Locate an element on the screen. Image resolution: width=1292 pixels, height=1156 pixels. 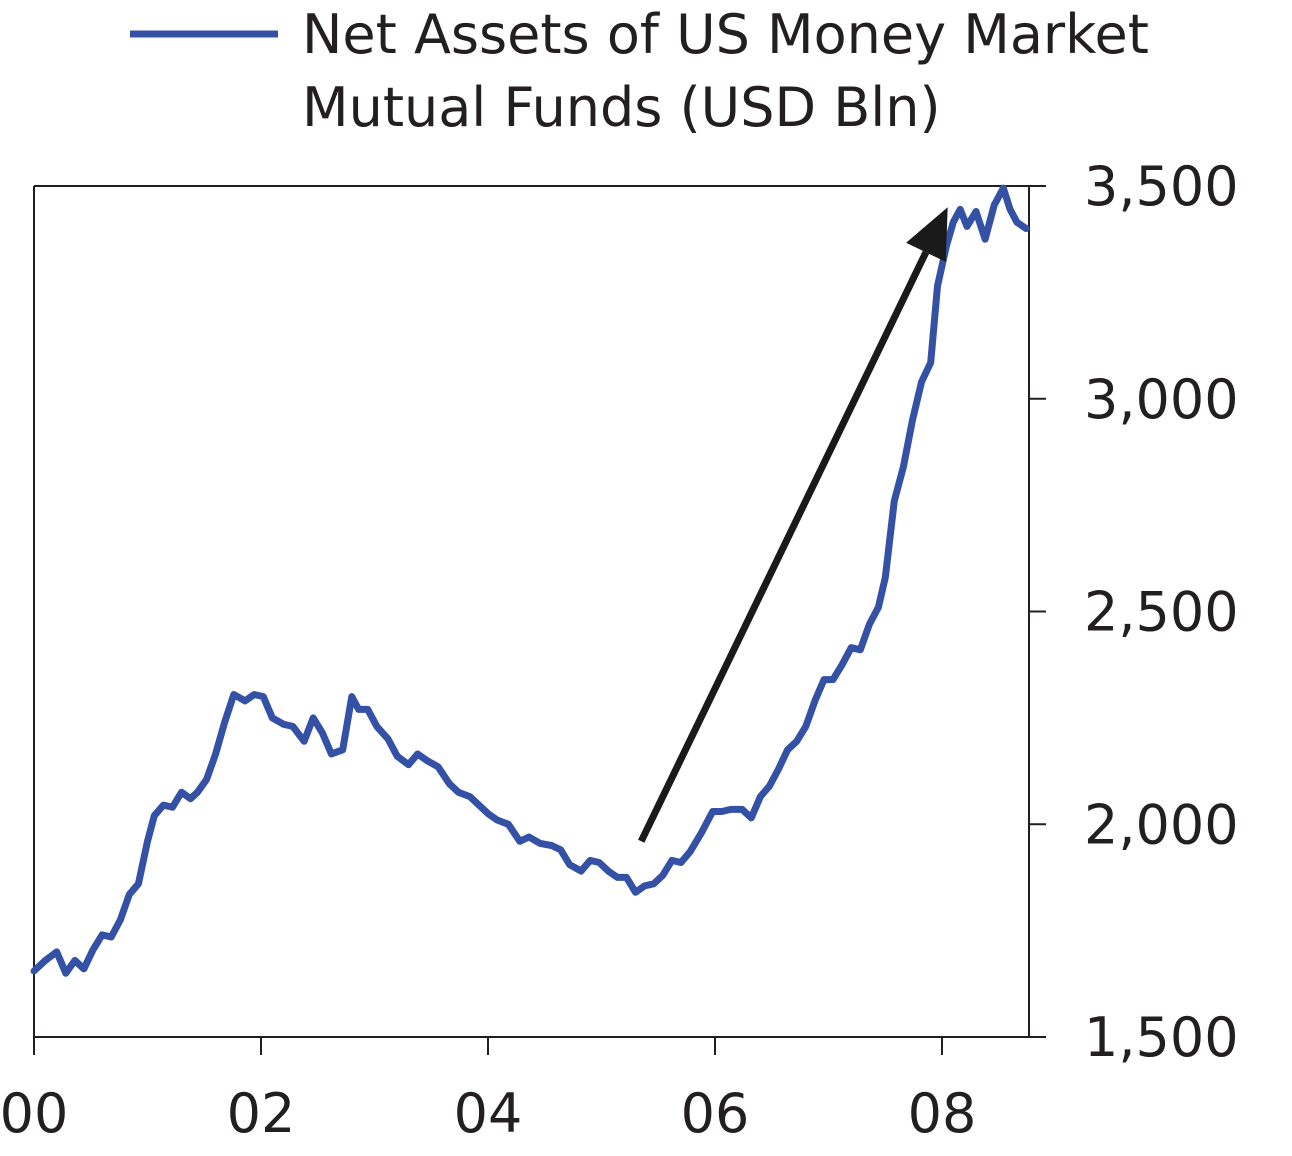
x-tick-label: 00 is located at coordinates (34, 1113).